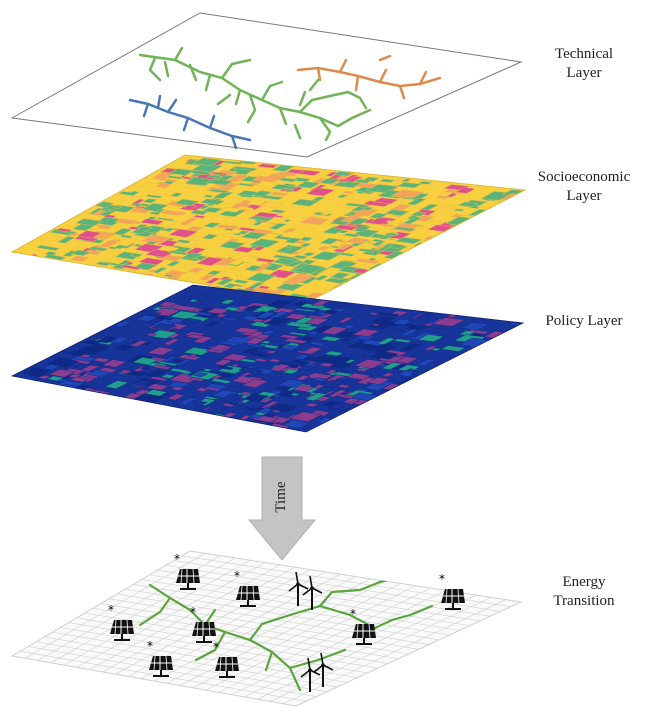  What do you see at coordinates (369, 77) in the screenshot?
I see `distribution-network-orange` at bounding box center [369, 77].